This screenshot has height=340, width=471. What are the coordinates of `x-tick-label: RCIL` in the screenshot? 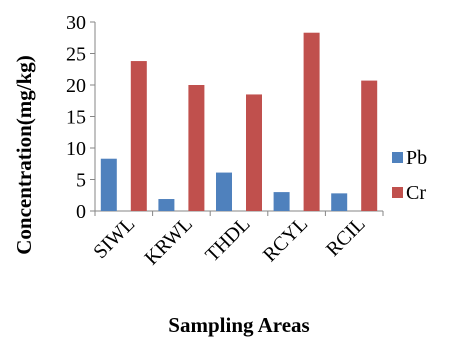 It's located at (346, 237).